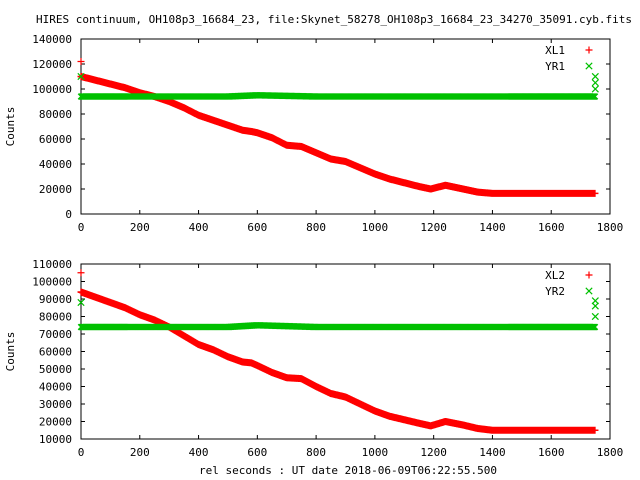  Describe the element at coordinates (555, 275) in the screenshot. I see `legend-label: XL2` at that location.